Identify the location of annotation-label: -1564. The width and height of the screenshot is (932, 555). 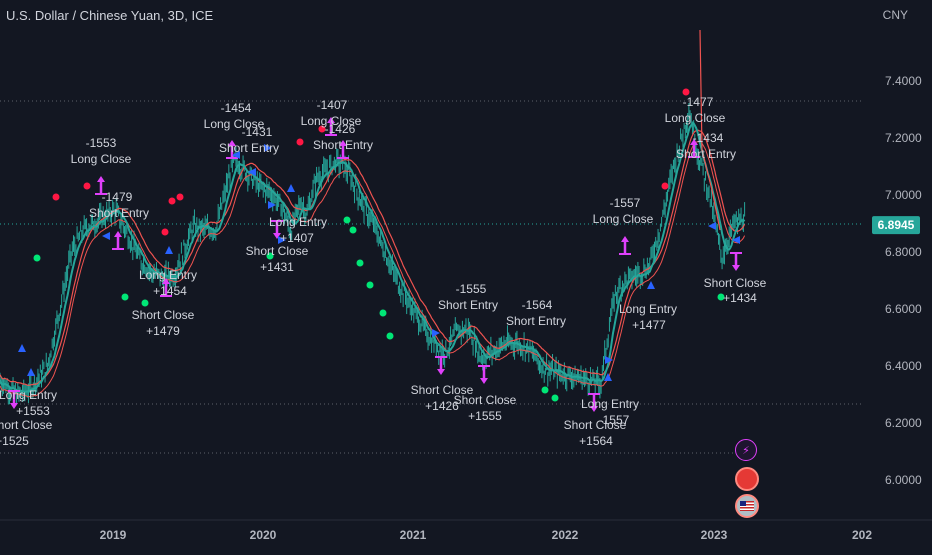
(537, 305).